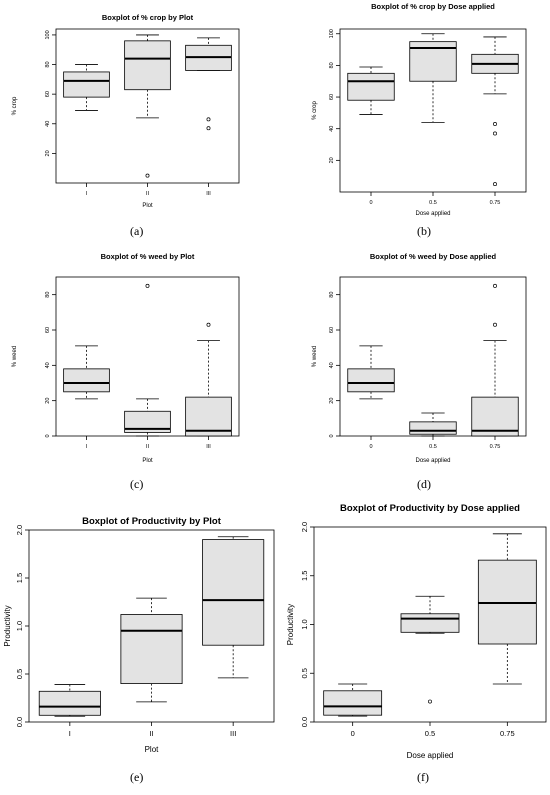 The image size is (550, 795). I want to click on chart-2-y-tick-label: 20, so click(332, 160).